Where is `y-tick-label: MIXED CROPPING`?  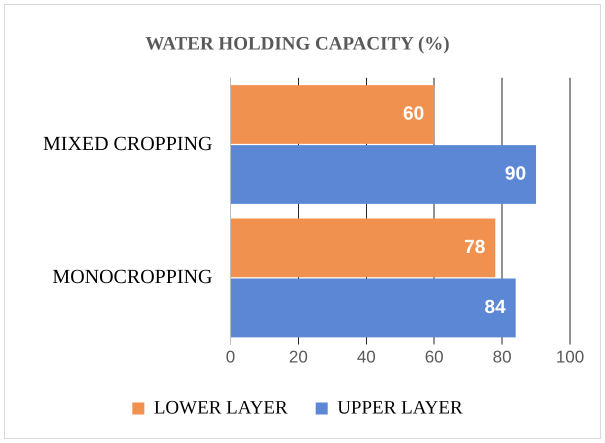
y-tick-label: MIXED CROPPING is located at coordinates (127, 143).